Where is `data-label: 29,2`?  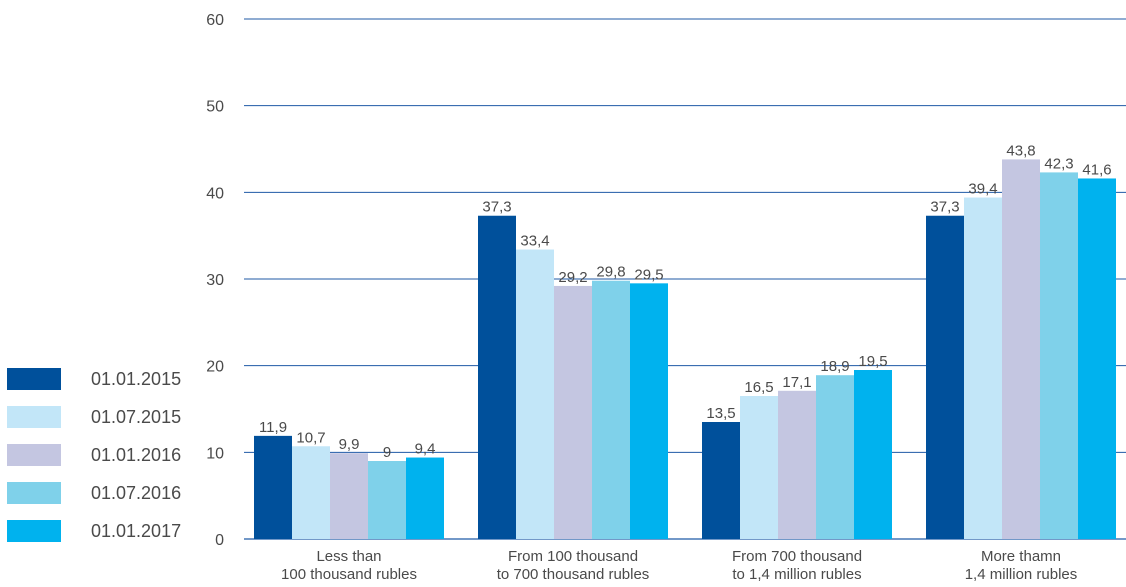 data-label: 29,2 is located at coordinates (572, 277).